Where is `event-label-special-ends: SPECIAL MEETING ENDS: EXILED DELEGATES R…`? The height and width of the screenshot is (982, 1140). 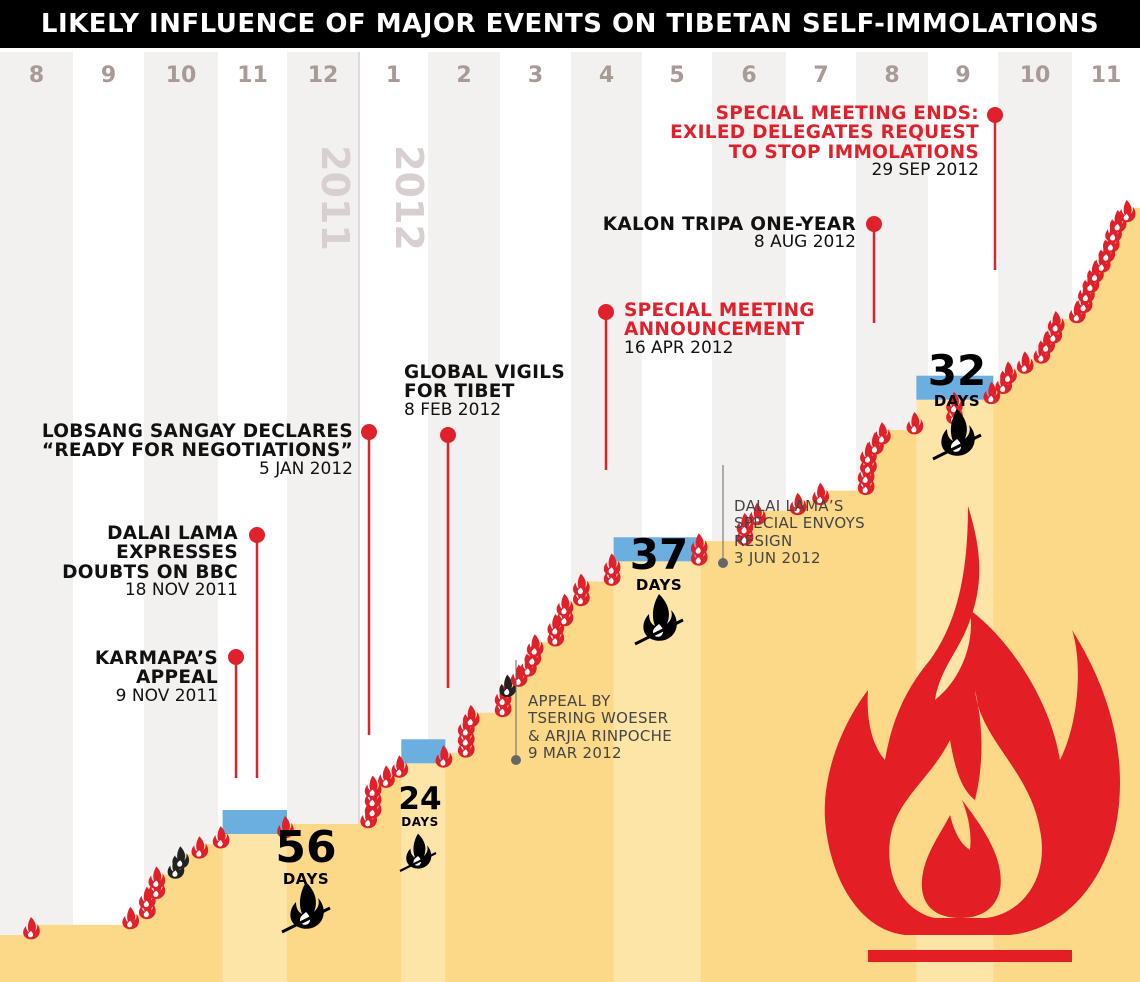 event-label-special-ends: SPECIAL MEETING ENDS: EXILED DELEGATES R… is located at coordinates (824, 142).